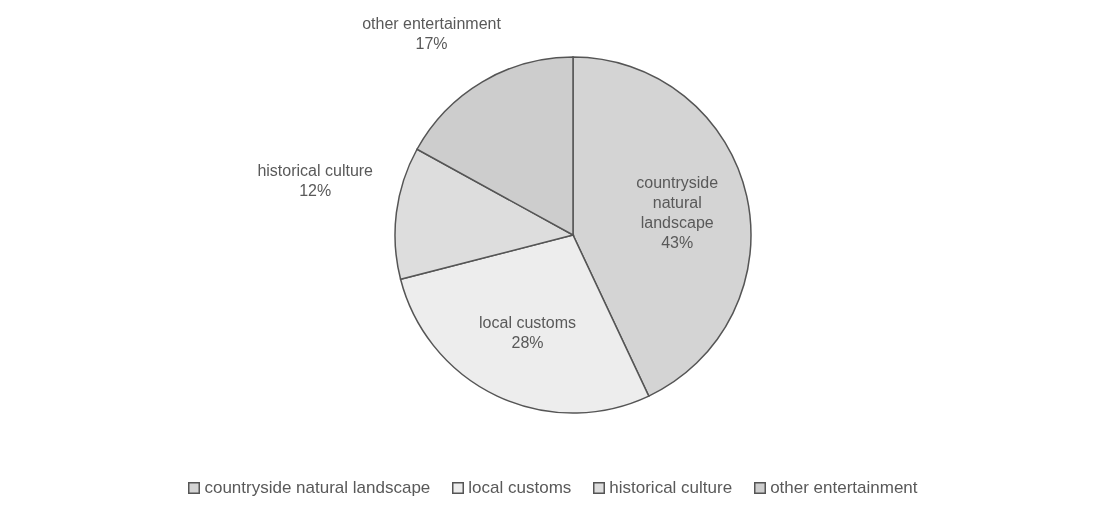  I want to click on data-label: 17%, so click(431, 43).